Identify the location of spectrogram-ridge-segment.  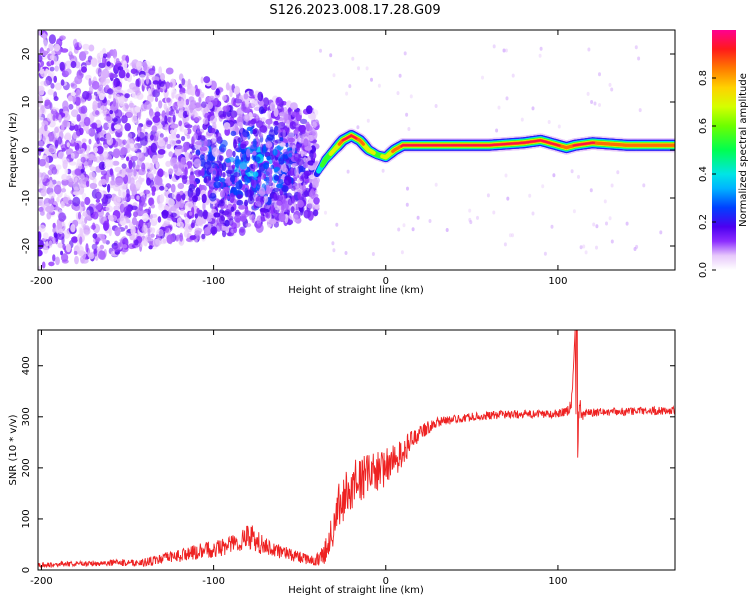
(355, 138).